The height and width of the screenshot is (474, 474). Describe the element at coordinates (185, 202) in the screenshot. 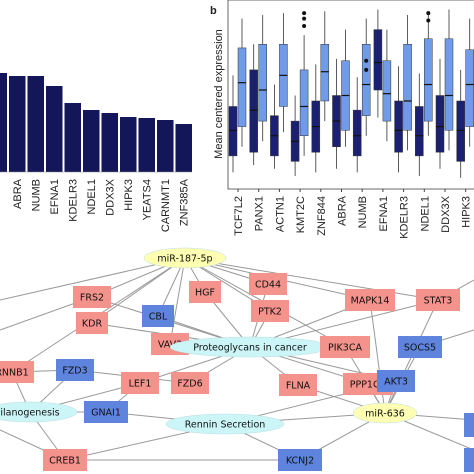

I see `x-tick-label: ZNF385A` at that location.